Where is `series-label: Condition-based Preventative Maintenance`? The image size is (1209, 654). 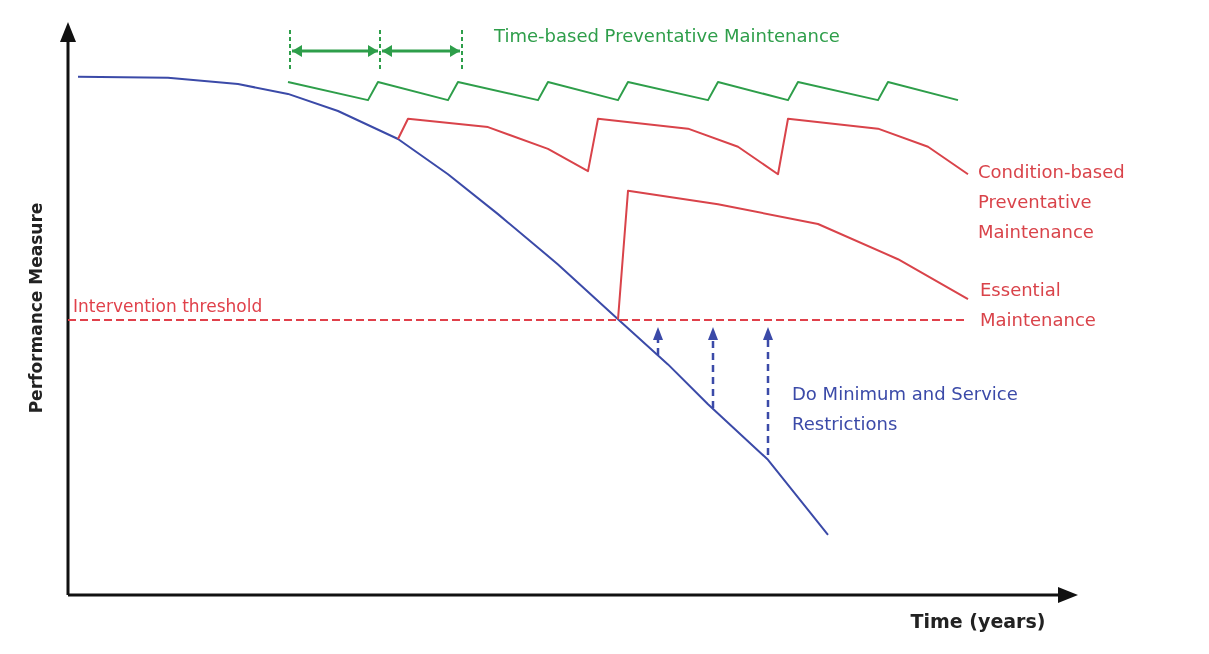 series-label: Condition-based Preventative Maintenance is located at coordinates (1054, 201).